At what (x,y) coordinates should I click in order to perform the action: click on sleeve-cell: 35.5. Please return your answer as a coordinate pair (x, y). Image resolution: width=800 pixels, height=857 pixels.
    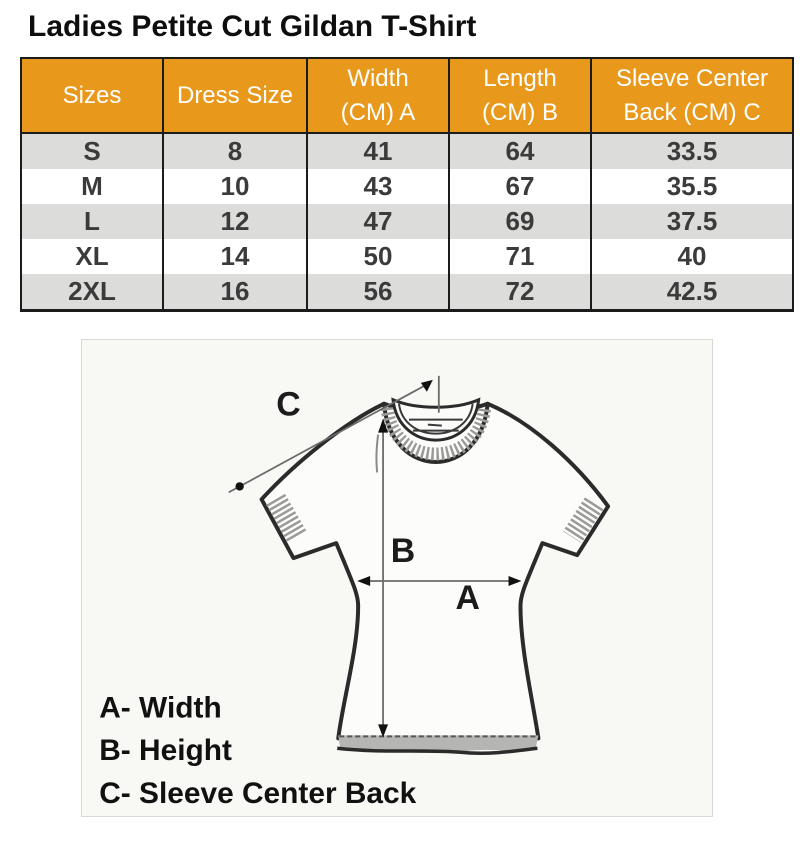
    Looking at the image, I should click on (692, 186).